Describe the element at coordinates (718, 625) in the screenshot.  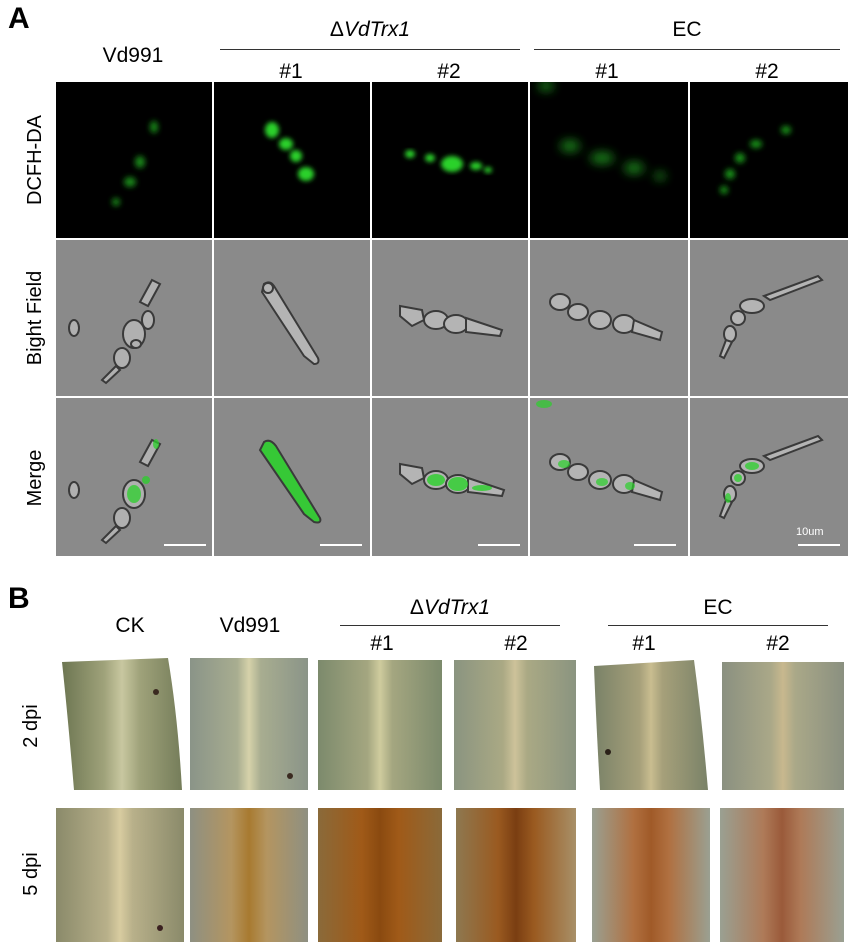
I see `panel-b-group-ec-line` at that location.